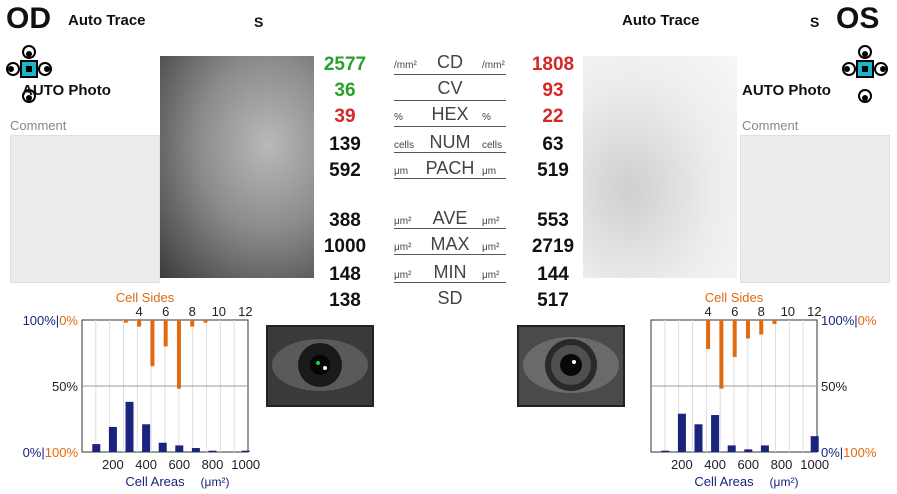 This screenshot has width=897, height=494. What do you see at coordinates (28, 18) in the screenshot?
I see `od-eye-label: OD` at bounding box center [28, 18].